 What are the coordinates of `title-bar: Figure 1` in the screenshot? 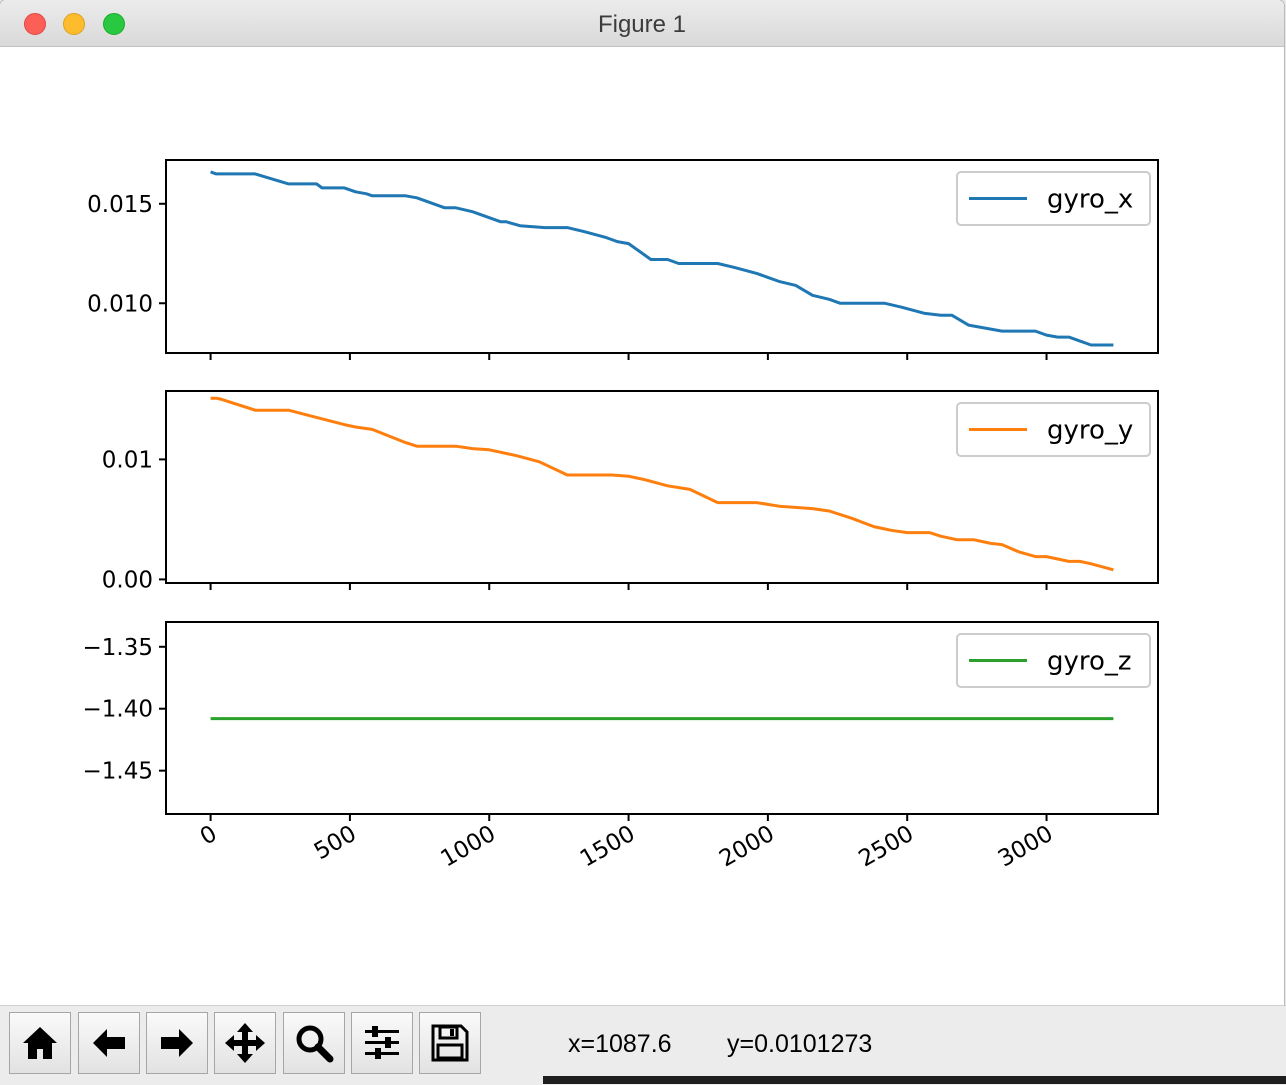 It's located at (642, 23).